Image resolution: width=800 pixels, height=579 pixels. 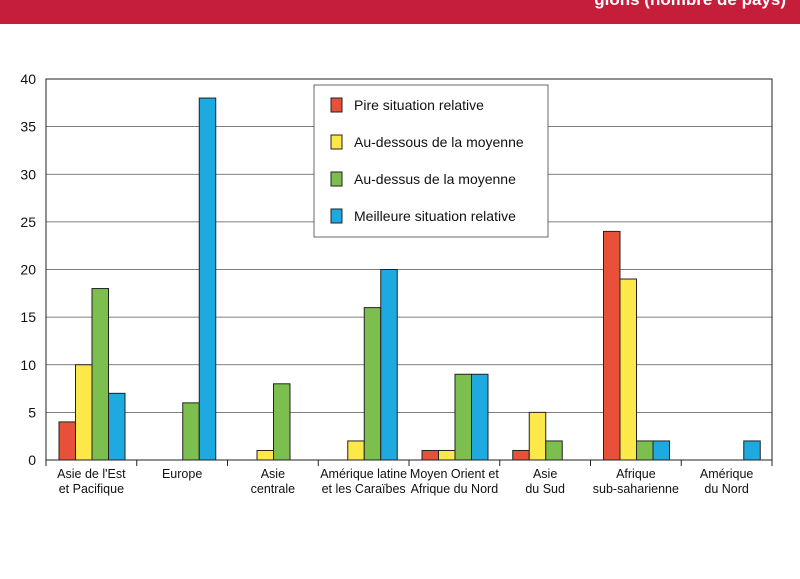 What do you see at coordinates (28, 317) in the screenshot?
I see `y-tick-label: 15` at bounding box center [28, 317].